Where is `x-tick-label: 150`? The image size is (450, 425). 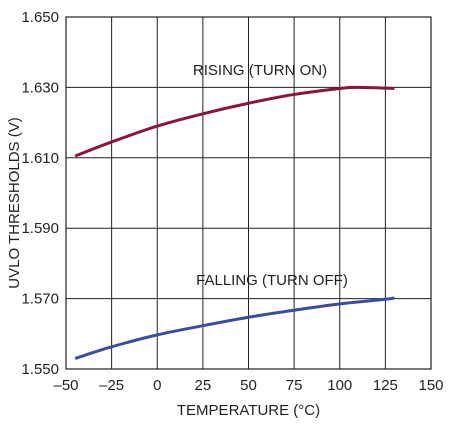
x-tick-label: 150 is located at coordinates (430, 385).